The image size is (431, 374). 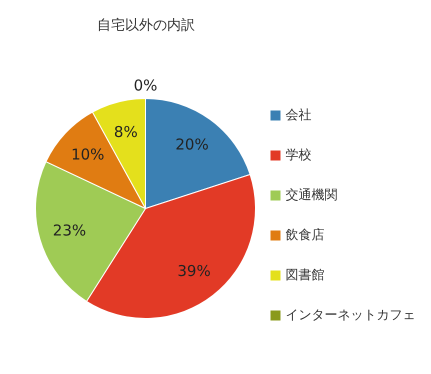 I want to click on text: 0%, so click(x=146, y=85).